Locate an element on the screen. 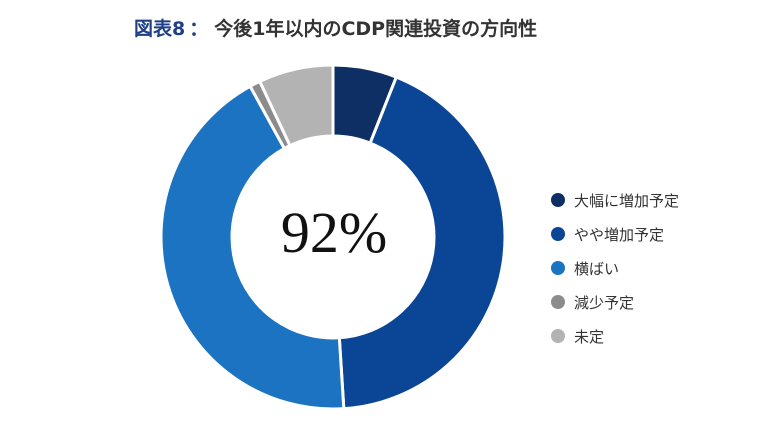 The height and width of the screenshot is (432, 768). center-percentage: 92% is located at coordinates (334, 232).